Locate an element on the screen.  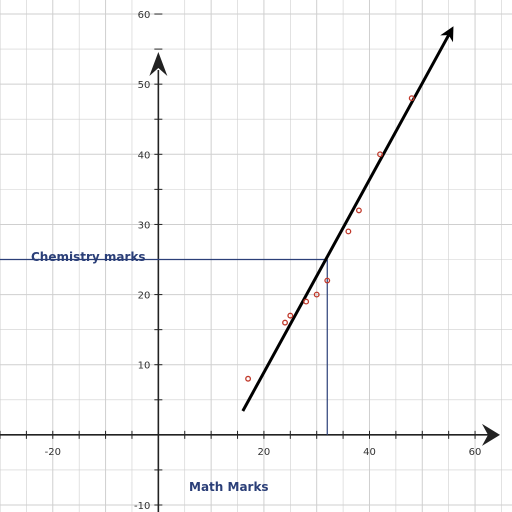
y-tick-label: 10 is located at coordinates (144, 366).